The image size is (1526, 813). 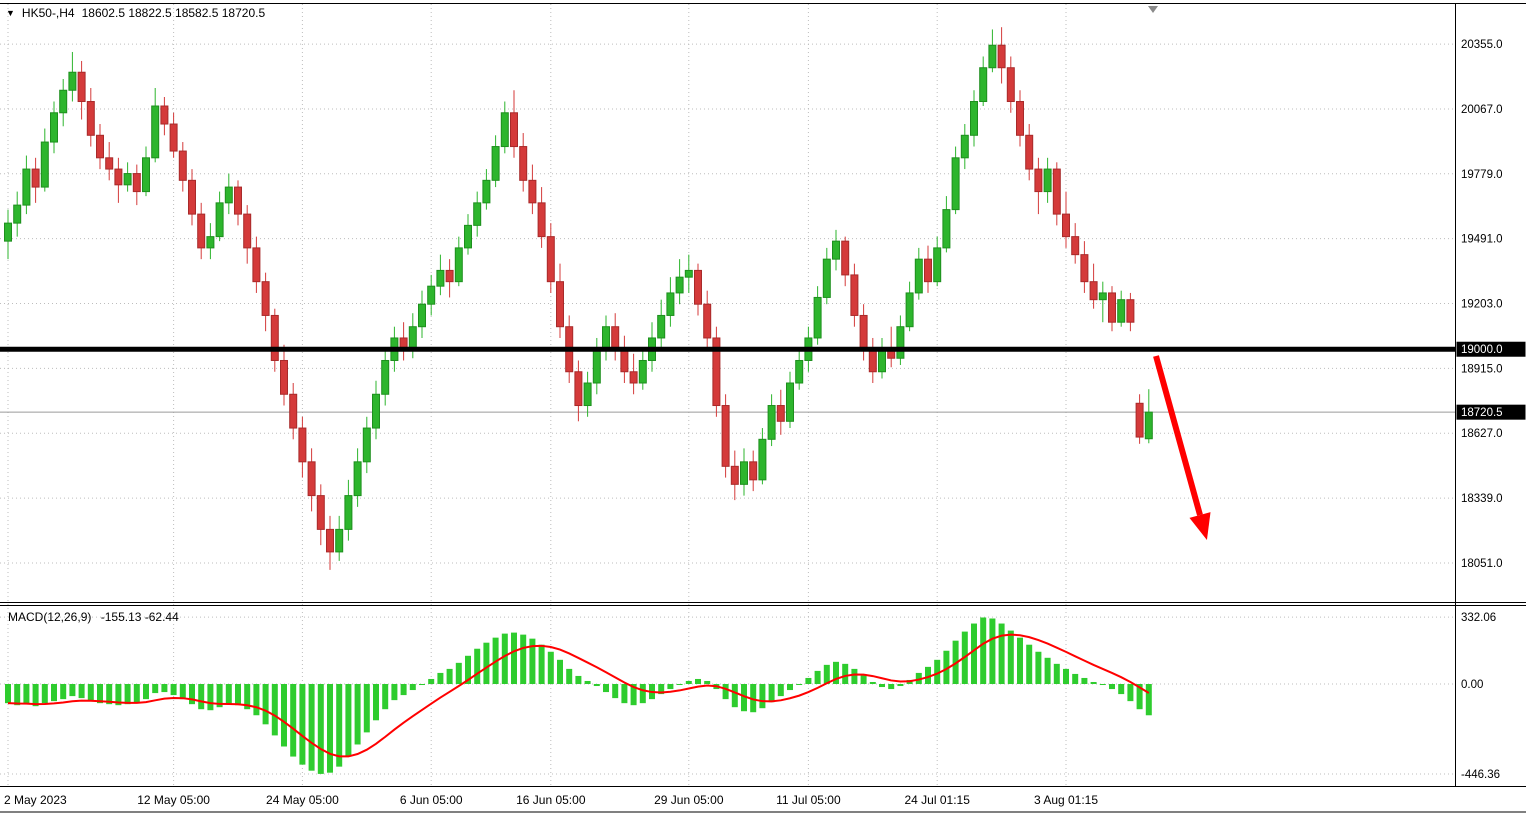 What do you see at coordinates (938, 800) in the screenshot?
I see `time-axis-label: 24 Jul 01:15` at bounding box center [938, 800].